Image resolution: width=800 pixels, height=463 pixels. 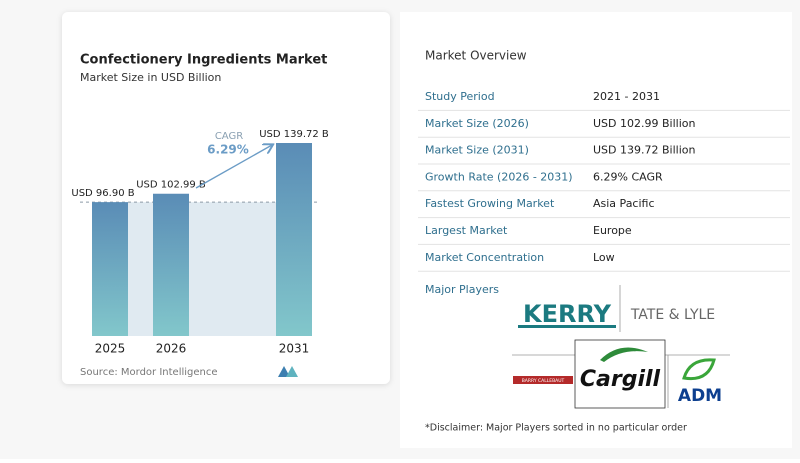 I want to click on row-label: Market Size (2026), so click(x=477, y=123).